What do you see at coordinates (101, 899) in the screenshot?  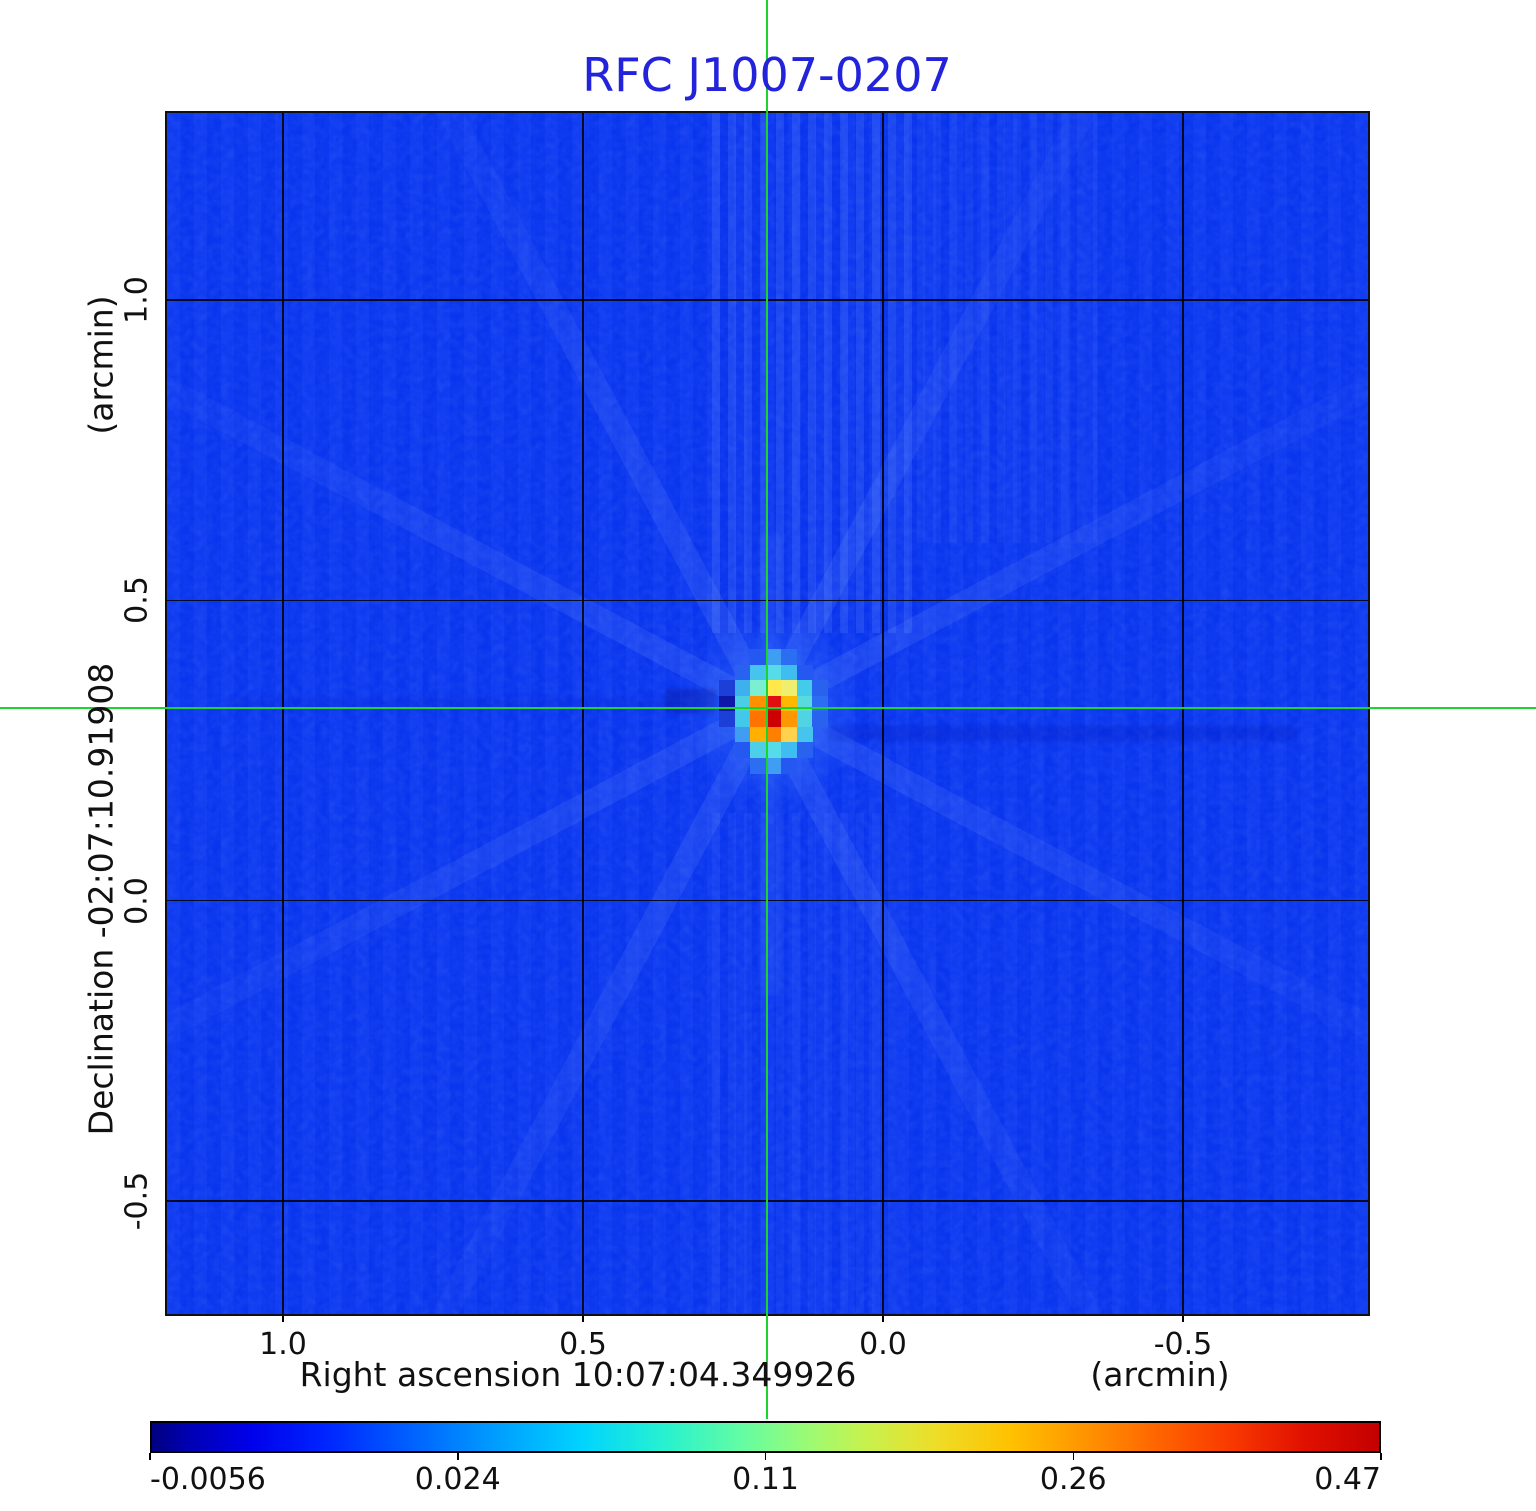 I see `y-axis-title: Declination -02:07:10.91908` at bounding box center [101, 899].